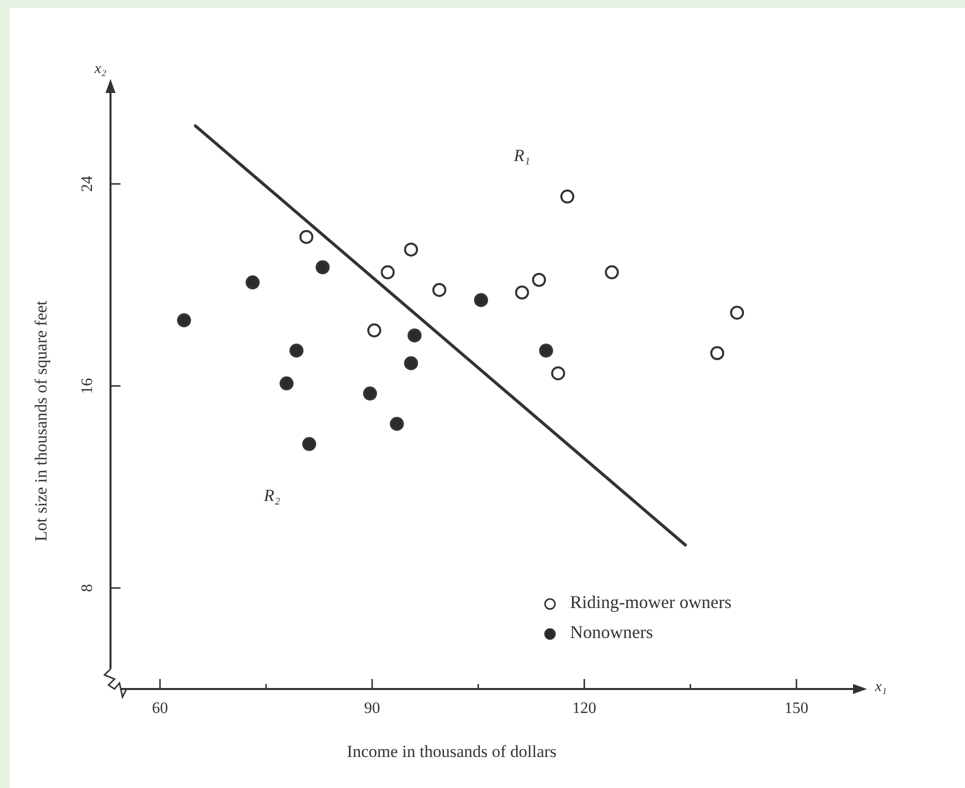 The width and height of the screenshot is (965, 788). What do you see at coordinates (584, 708) in the screenshot?
I see `x-tick-label: 120` at bounding box center [584, 708].